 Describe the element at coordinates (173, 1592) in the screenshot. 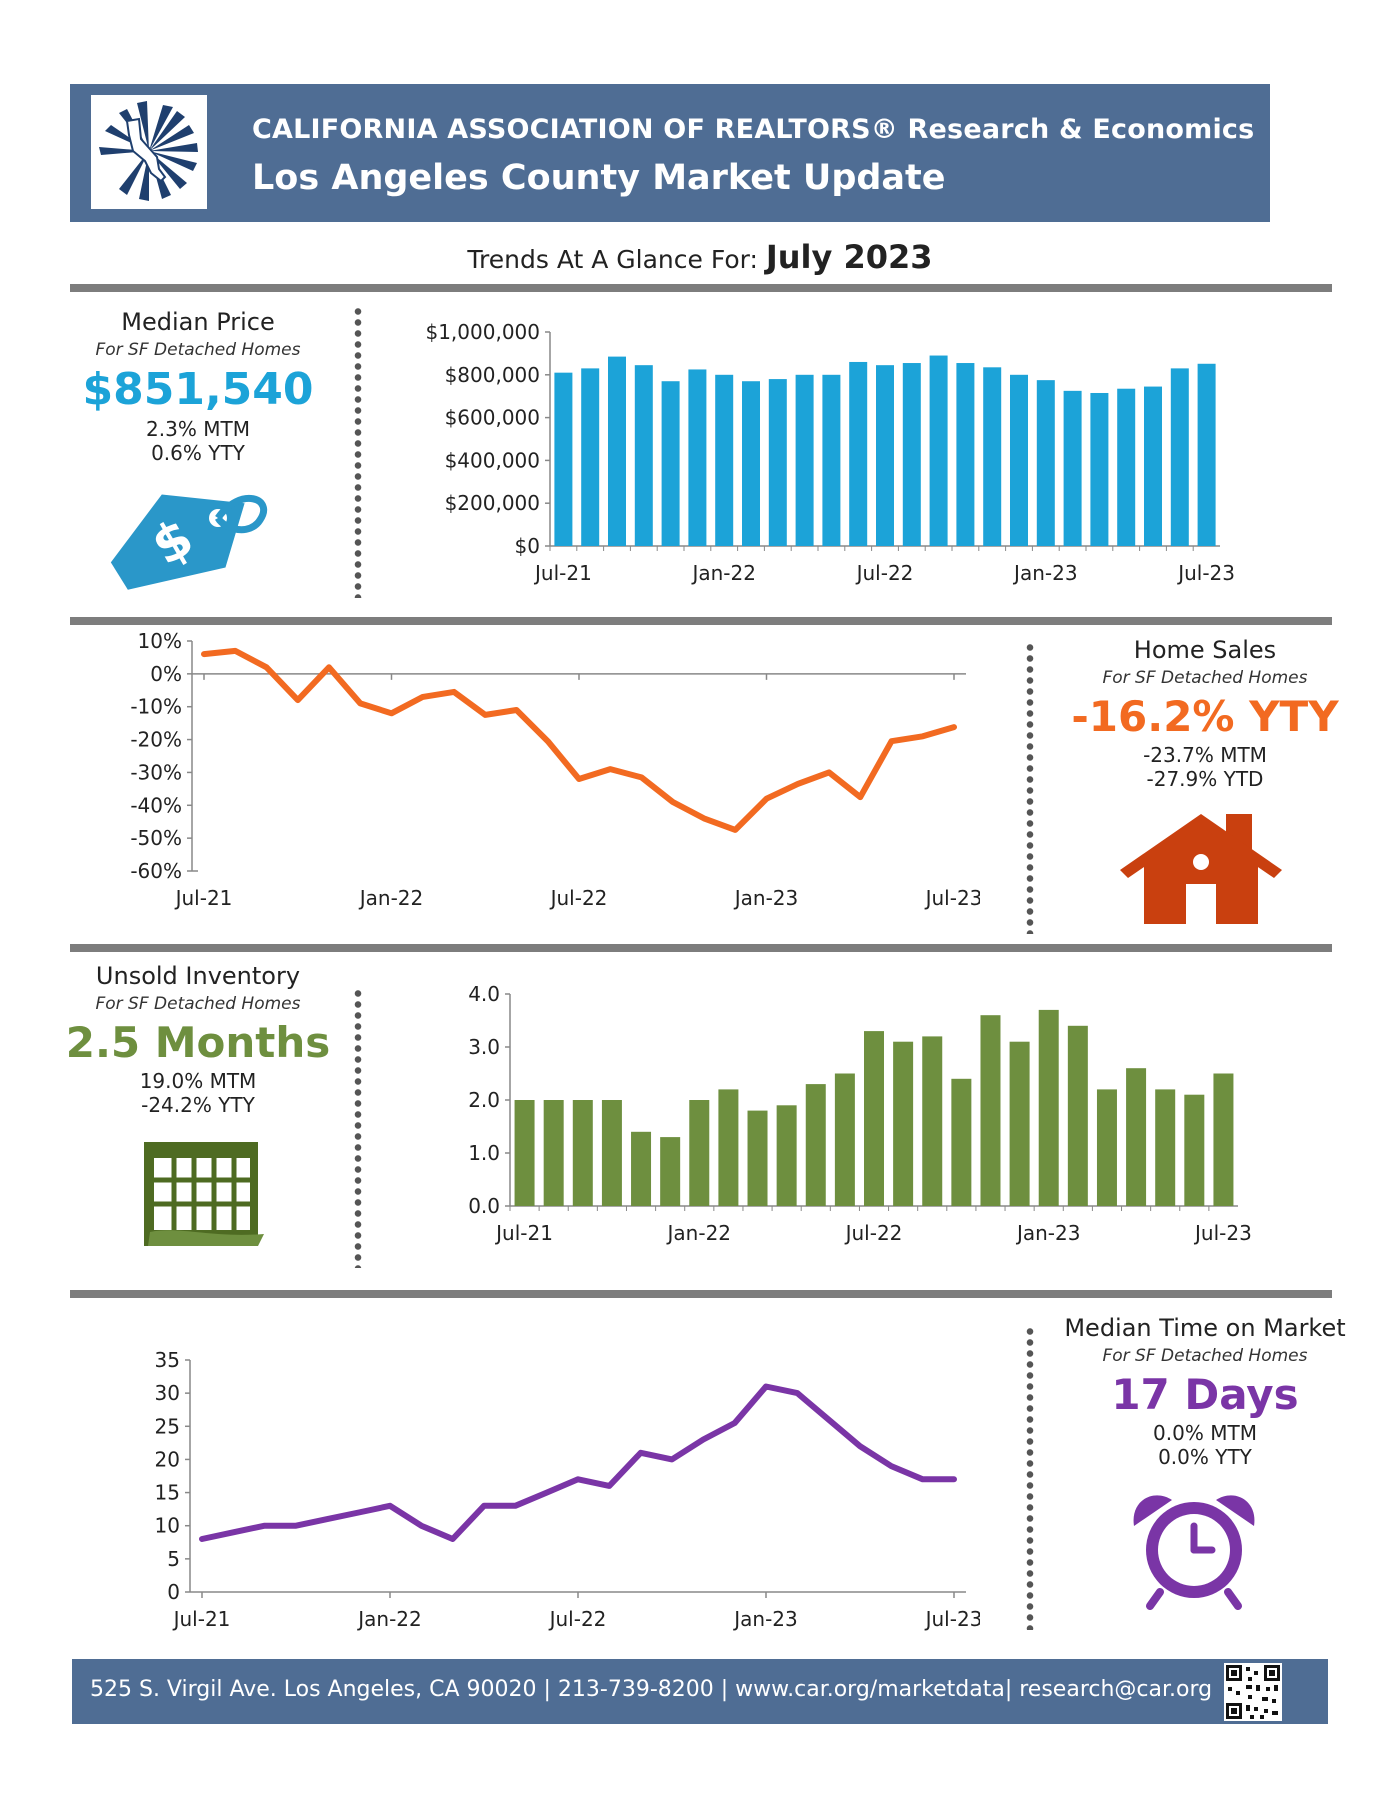

I see `y-tick-label: 0` at that location.